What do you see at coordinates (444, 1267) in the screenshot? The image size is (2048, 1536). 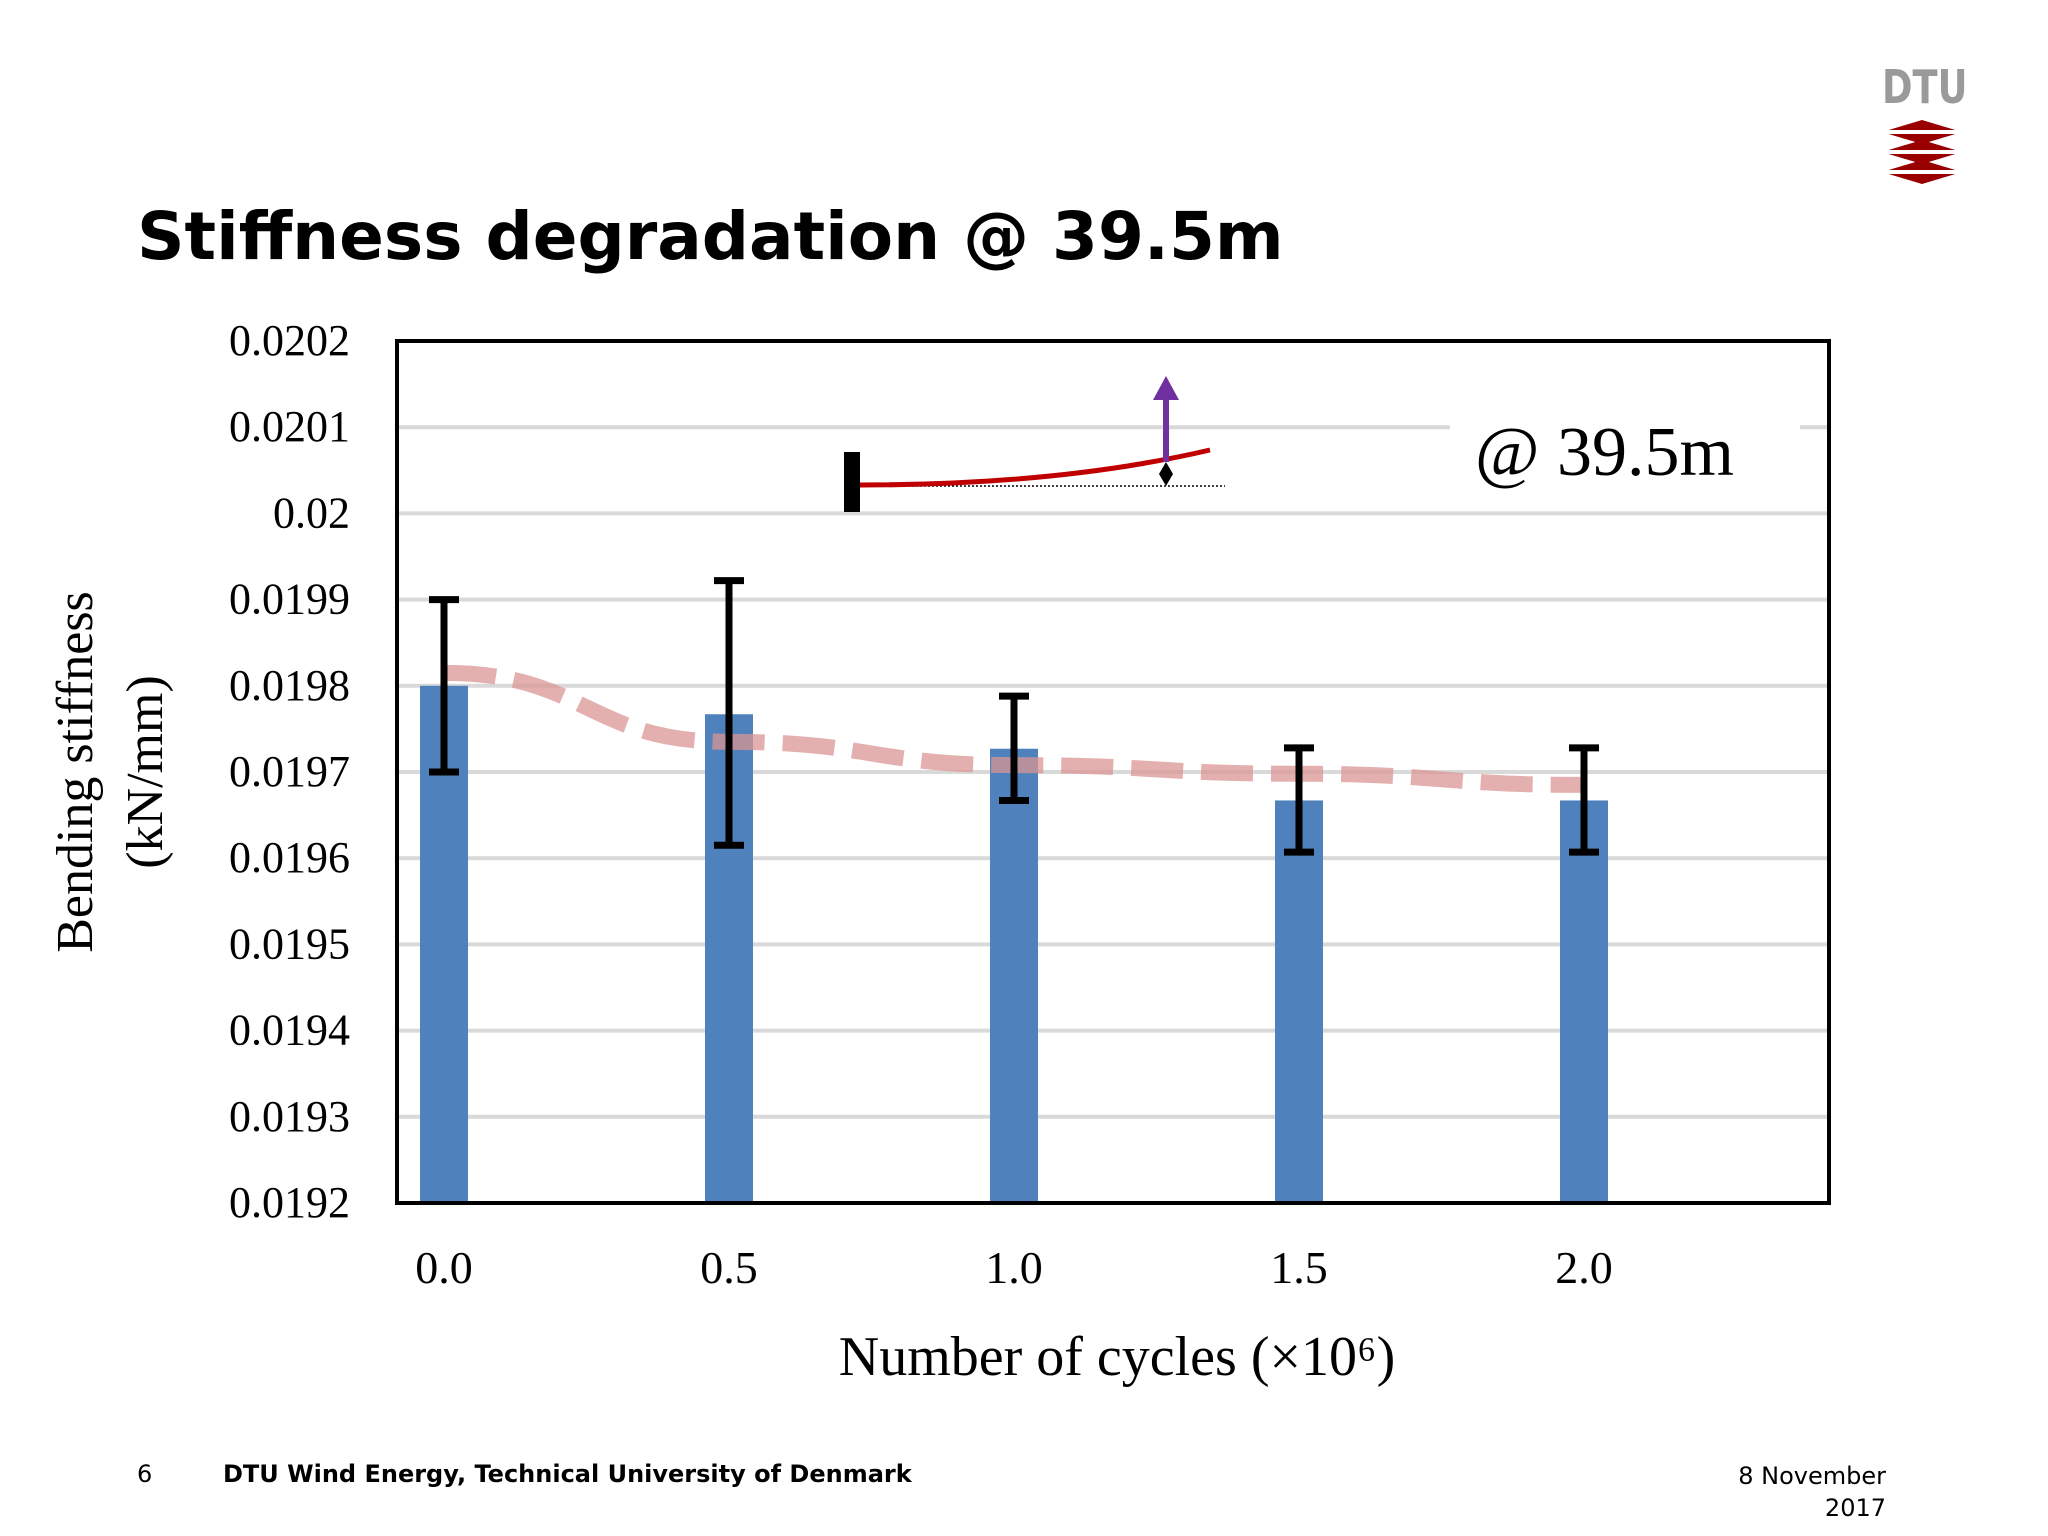 I see `x-tick-label: 0.0` at bounding box center [444, 1267].